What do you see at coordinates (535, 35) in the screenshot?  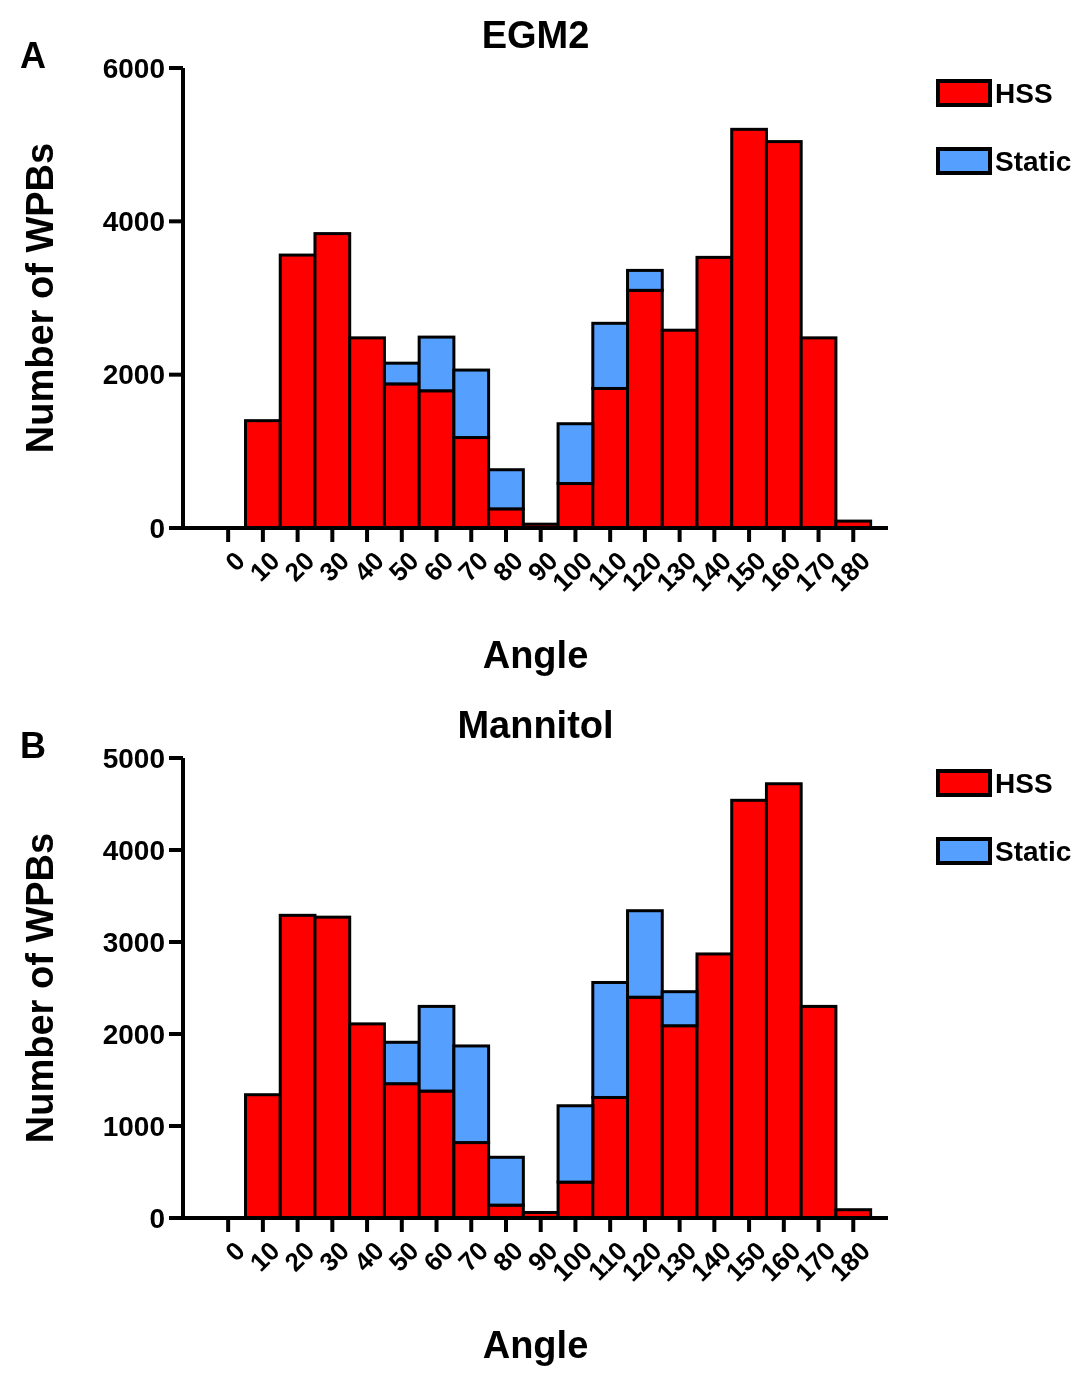 I see `chart-title: EGM2` at bounding box center [535, 35].